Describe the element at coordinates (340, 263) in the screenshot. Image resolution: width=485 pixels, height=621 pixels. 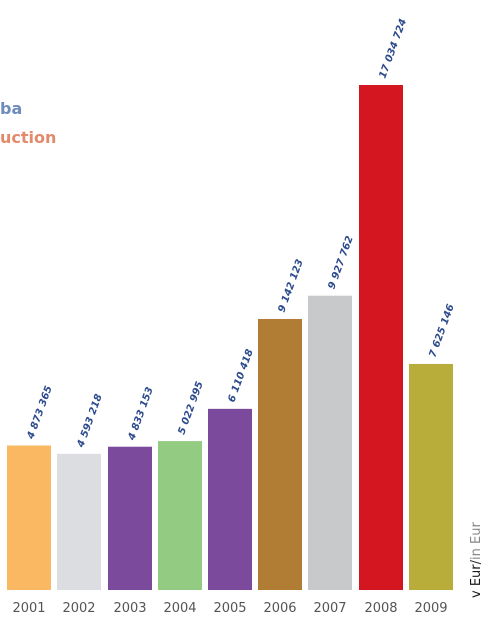
I see `value-label-2007: 9 927 762` at that location.